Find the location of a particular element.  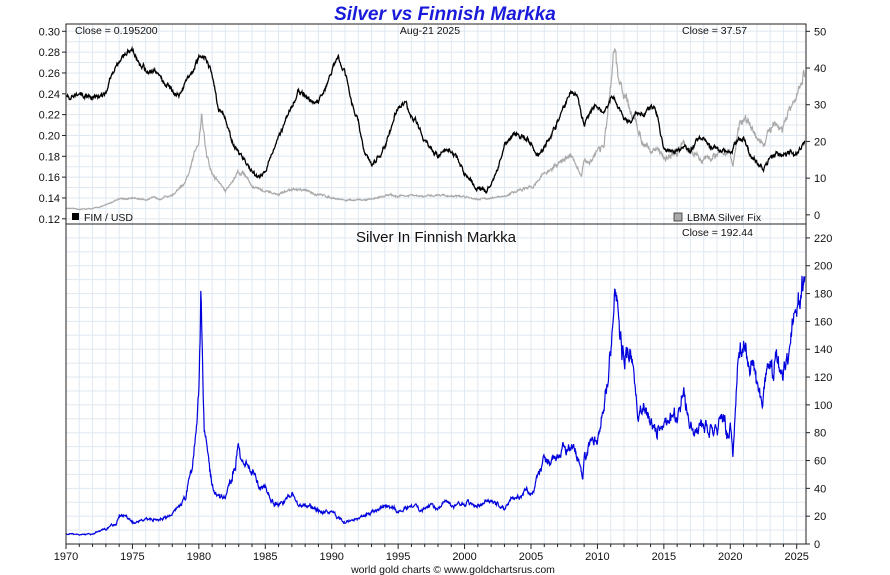

silver-fim-axis-tick-label: 40 is located at coordinates (820, 489).